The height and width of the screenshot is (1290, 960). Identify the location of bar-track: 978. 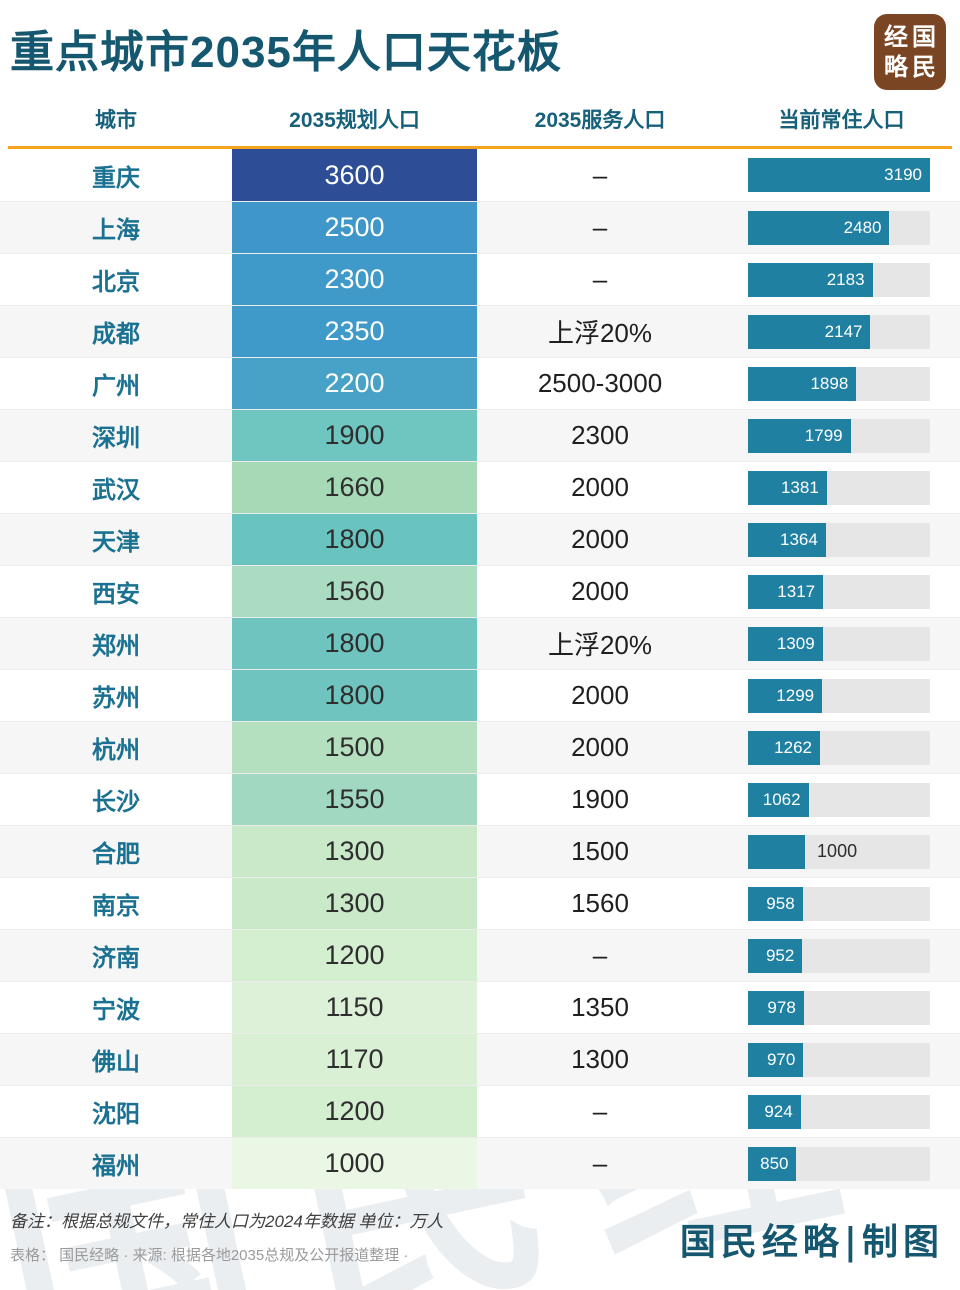
(839, 1007).